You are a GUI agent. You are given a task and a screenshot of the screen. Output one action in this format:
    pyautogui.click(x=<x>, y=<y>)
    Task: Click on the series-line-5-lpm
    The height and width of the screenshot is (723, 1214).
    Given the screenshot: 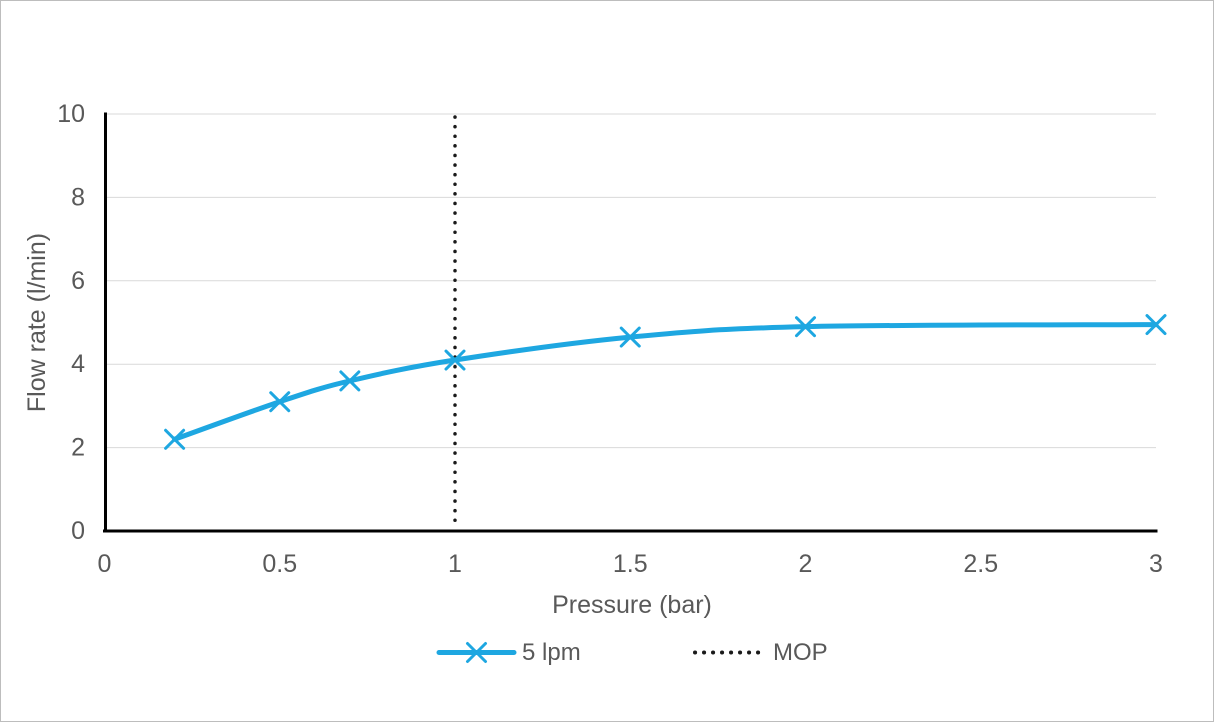 What is the action you would take?
    pyautogui.click(x=665, y=382)
    